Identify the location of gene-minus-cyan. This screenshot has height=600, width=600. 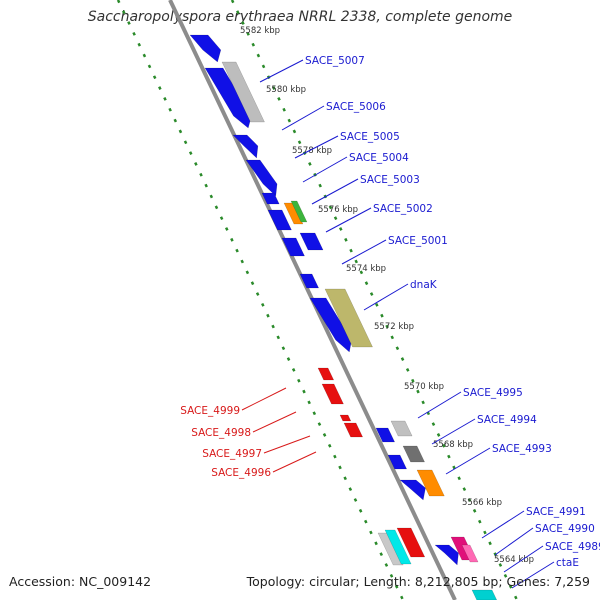
(398, 547).